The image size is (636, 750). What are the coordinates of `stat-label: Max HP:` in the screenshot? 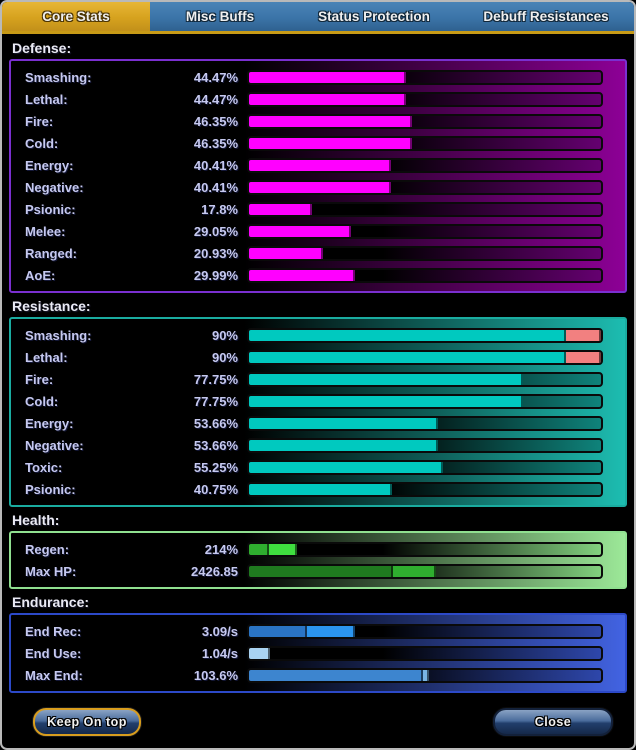 It's located at (51, 571).